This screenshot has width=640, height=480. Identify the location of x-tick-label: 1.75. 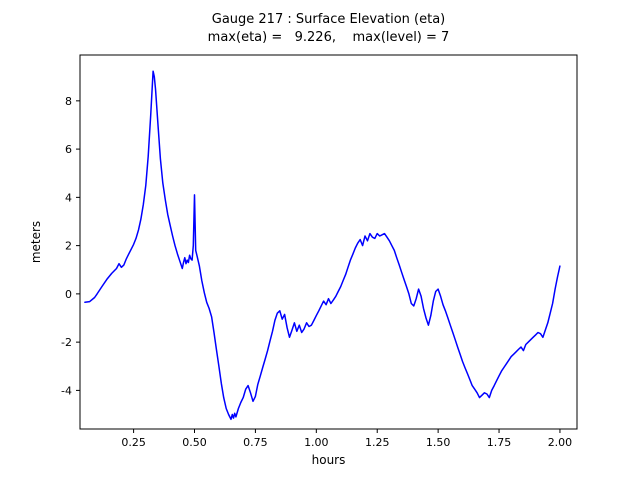
(499, 442).